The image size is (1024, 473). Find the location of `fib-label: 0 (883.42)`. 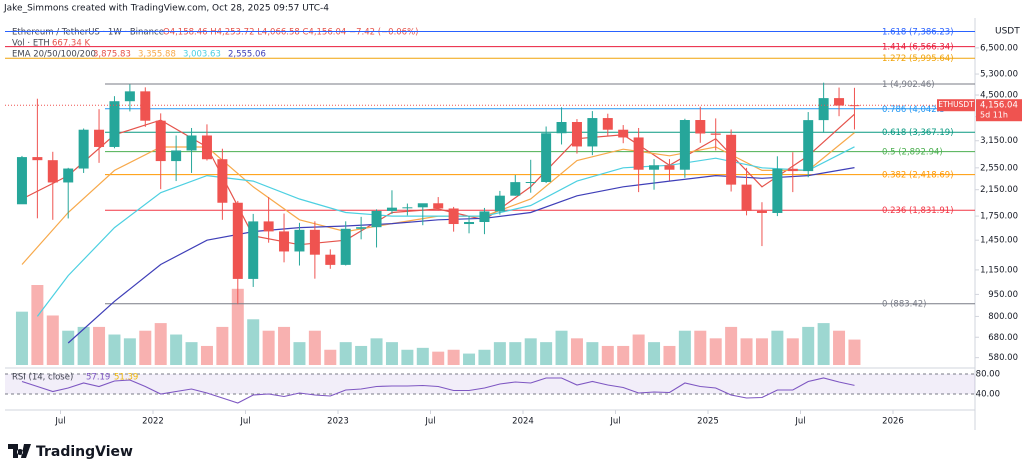

fib-label: 0 (883.42) is located at coordinates (904, 305).